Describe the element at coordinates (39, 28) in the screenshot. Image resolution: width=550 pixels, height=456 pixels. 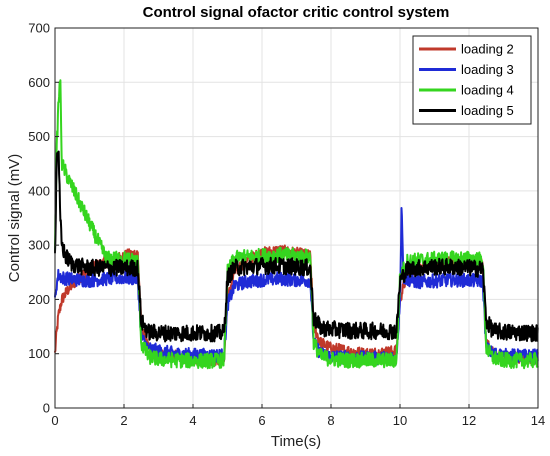
I see `y-tick-label: 700` at that location.